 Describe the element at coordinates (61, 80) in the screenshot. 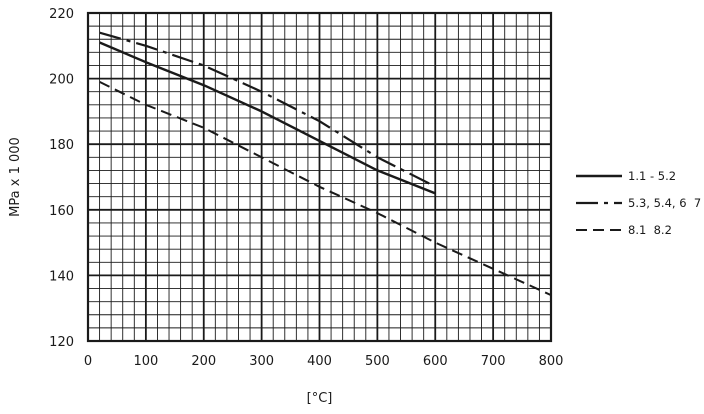

I see `y-tick-label: 200` at that location.